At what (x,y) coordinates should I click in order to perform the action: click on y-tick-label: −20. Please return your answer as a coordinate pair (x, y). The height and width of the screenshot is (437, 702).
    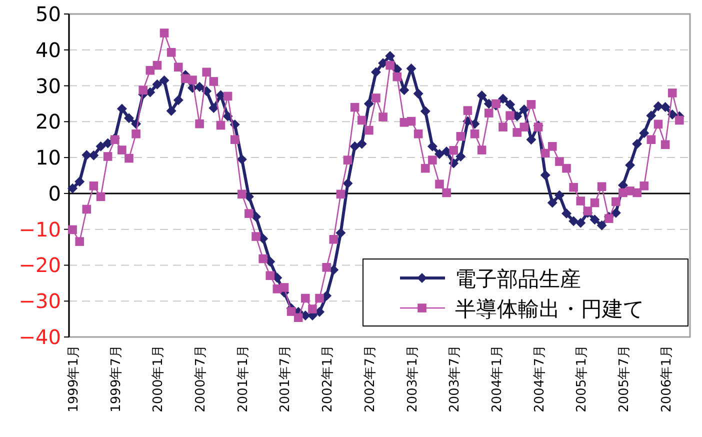
    Looking at the image, I should click on (39, 265).